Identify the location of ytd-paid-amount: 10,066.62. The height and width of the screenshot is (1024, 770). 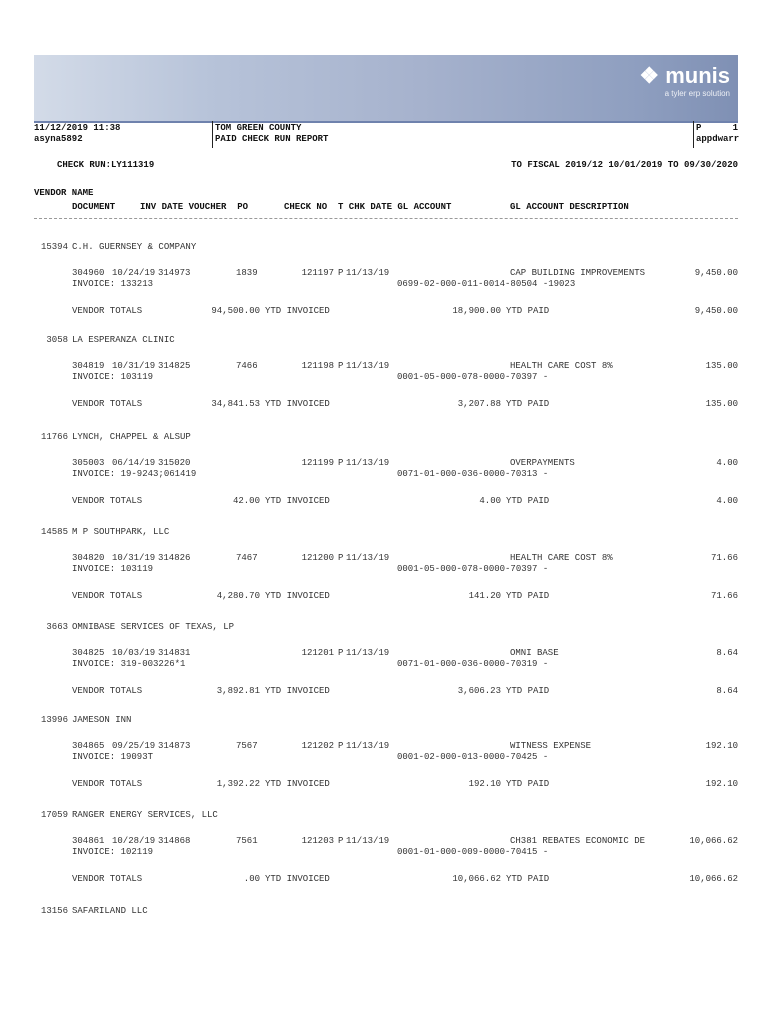
(476, 879).